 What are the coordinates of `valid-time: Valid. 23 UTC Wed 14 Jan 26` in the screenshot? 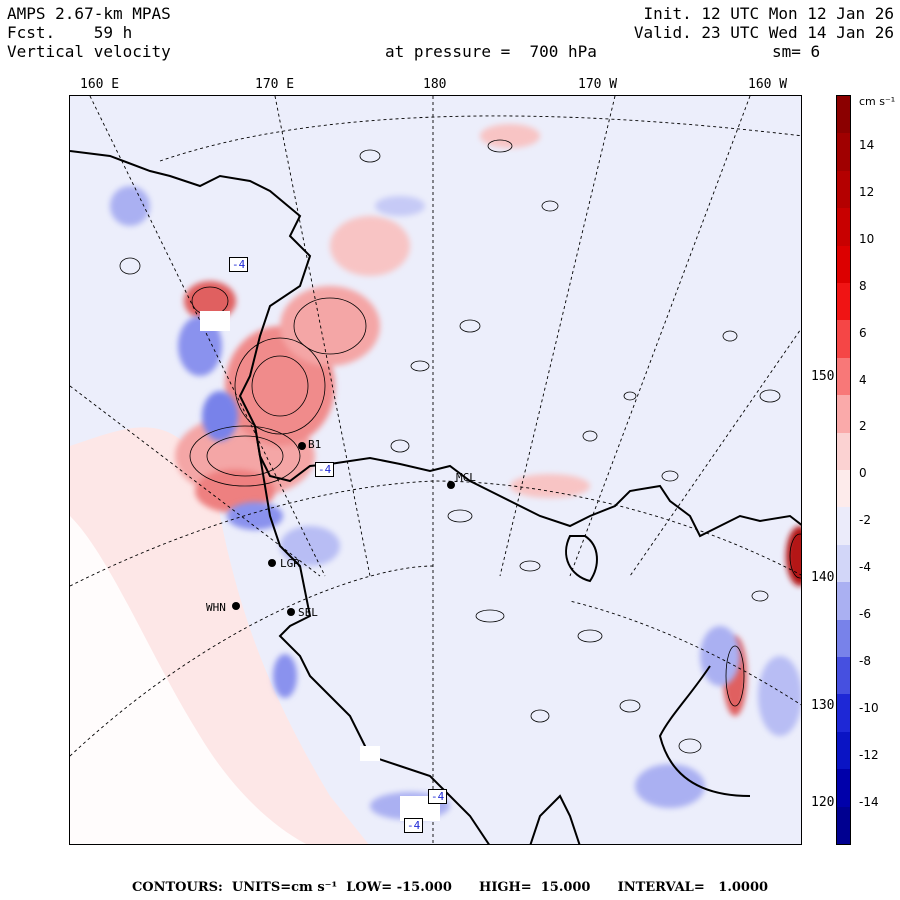 It's located at (763, 32).